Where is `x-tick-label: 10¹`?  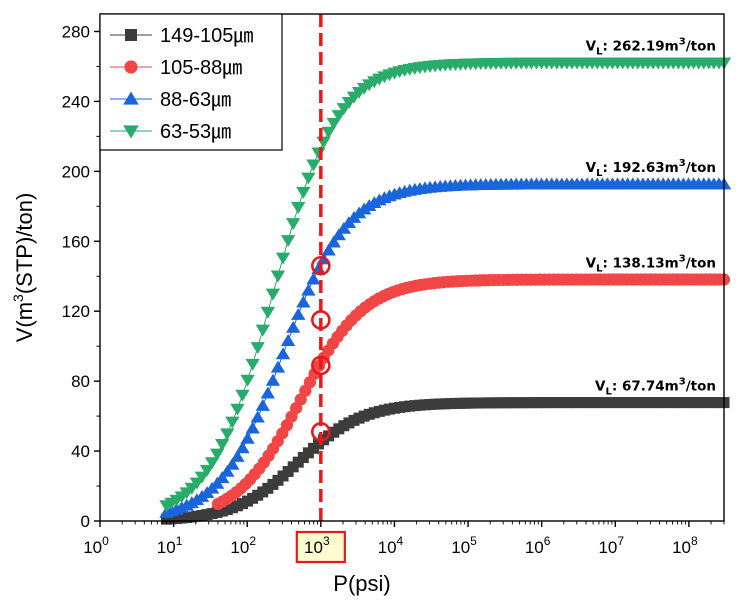
x-tick-label: 10¹ is located at coordinates (170, 545).